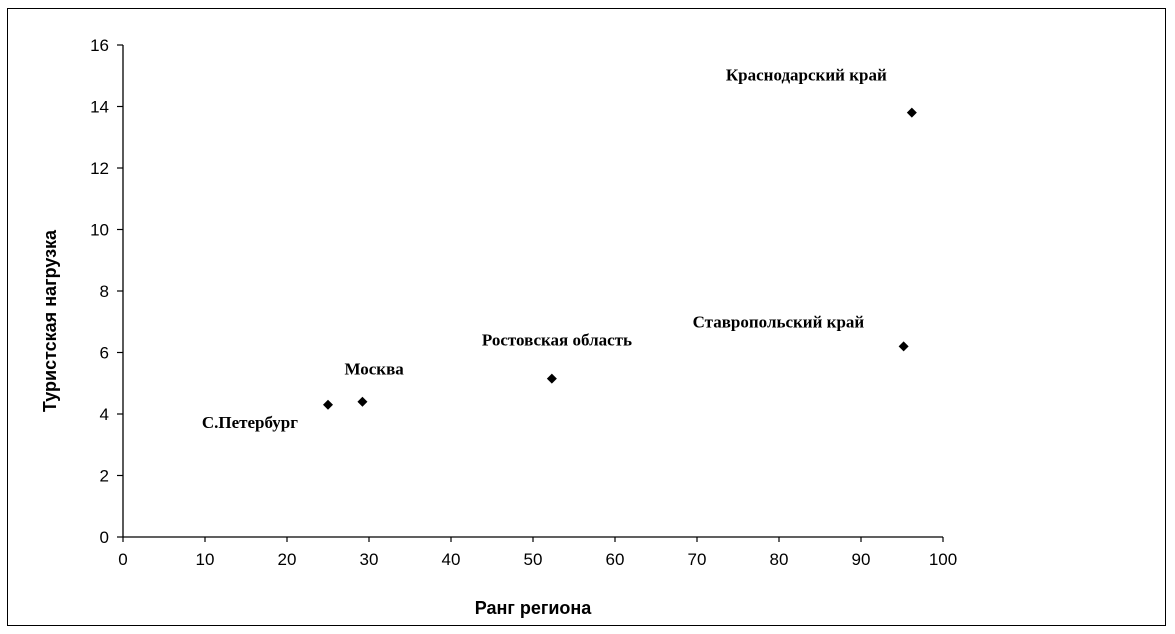  What do you see at coordinates (615, 559) in the screenshot?
I see `x-tick-label: 60` at bounding box center [615, 559].